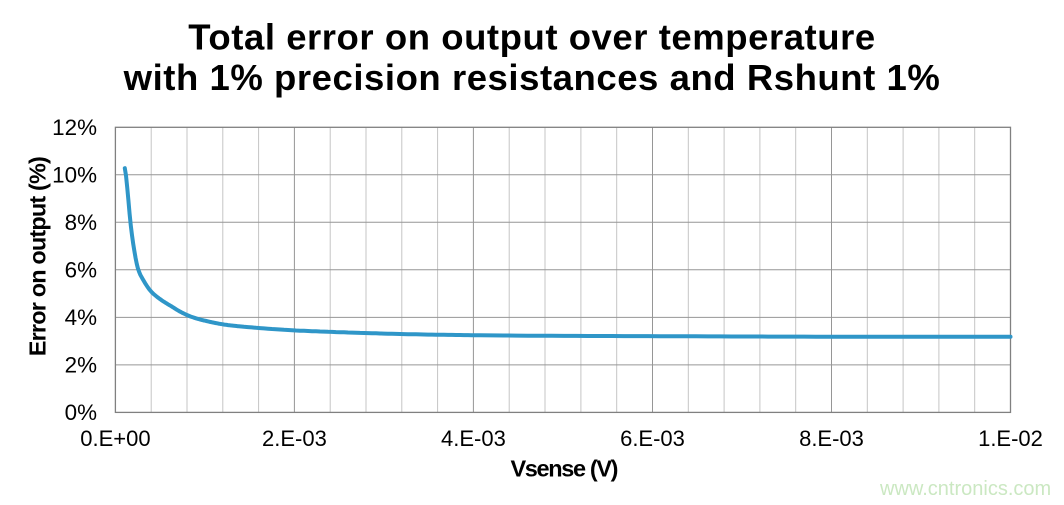 The width and height of the screenshot is (1064, 505). Describe the element at coordinates (831, 438) in the screenshot. I see `svg-text: 8.E-03` at that location.